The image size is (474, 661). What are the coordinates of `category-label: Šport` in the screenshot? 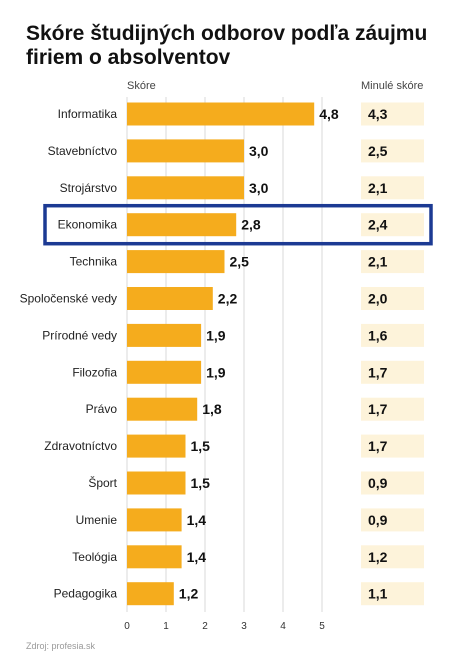 It's located at (102, 482).